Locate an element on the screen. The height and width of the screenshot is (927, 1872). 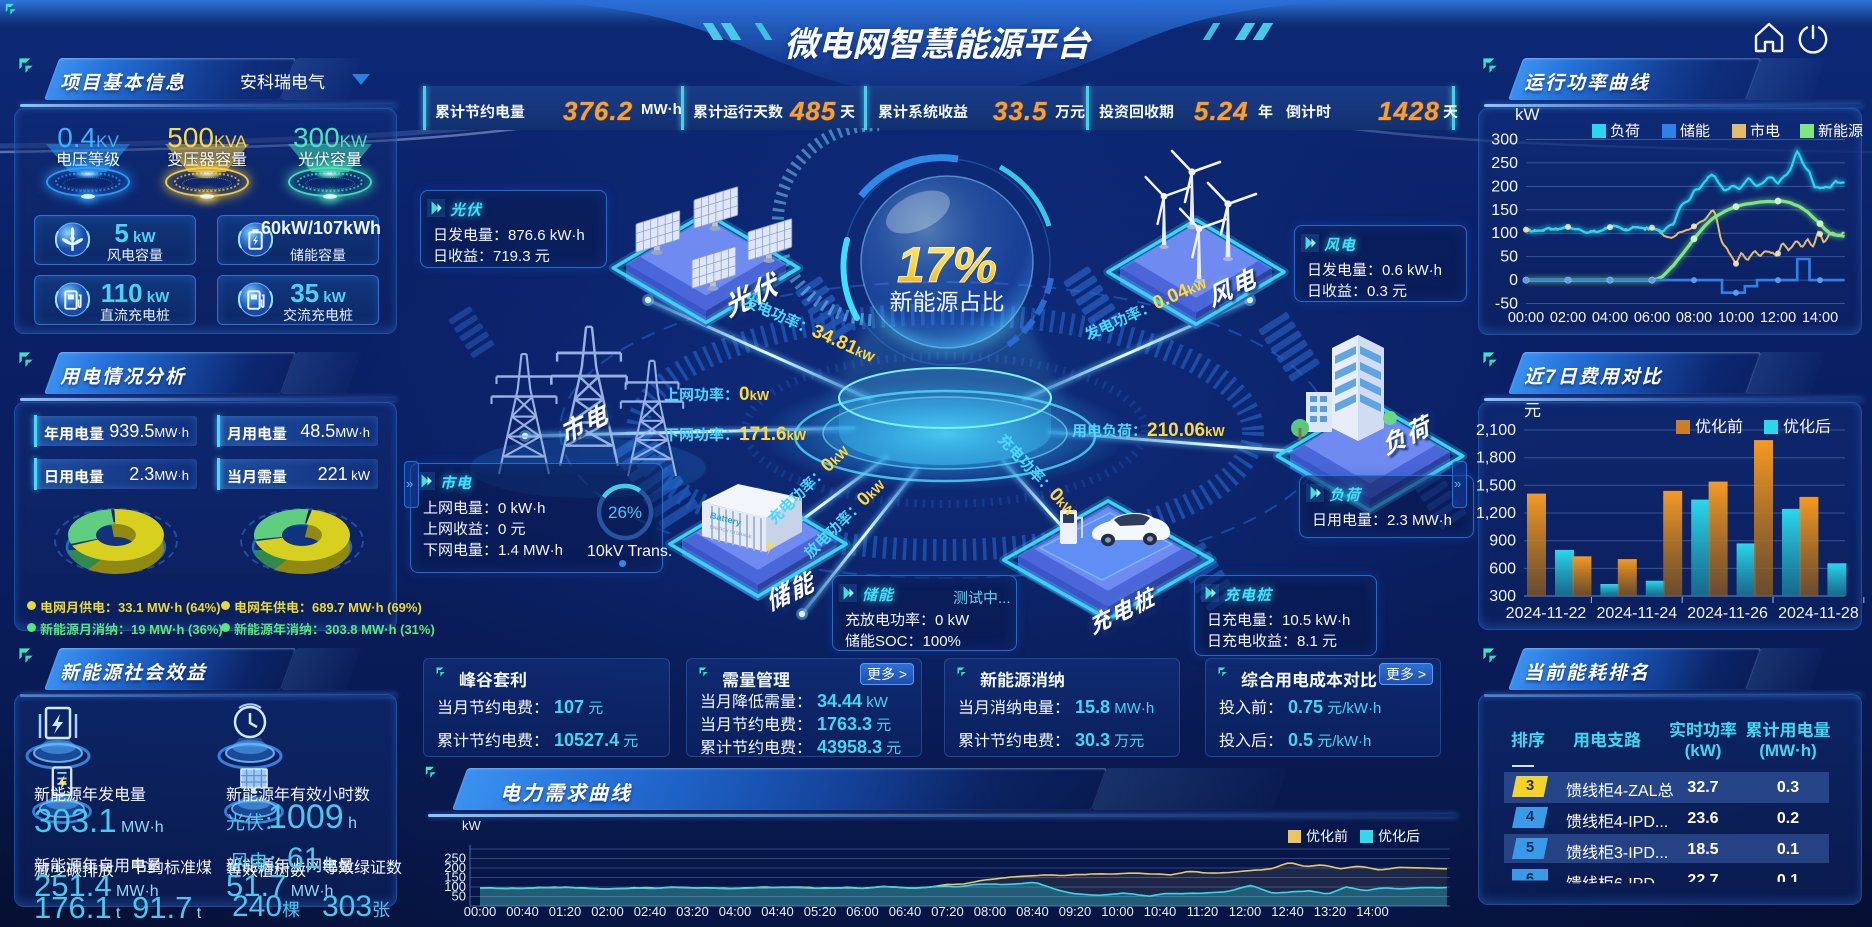
svg-text: 负荷 is located at coordinates (1625, 131).